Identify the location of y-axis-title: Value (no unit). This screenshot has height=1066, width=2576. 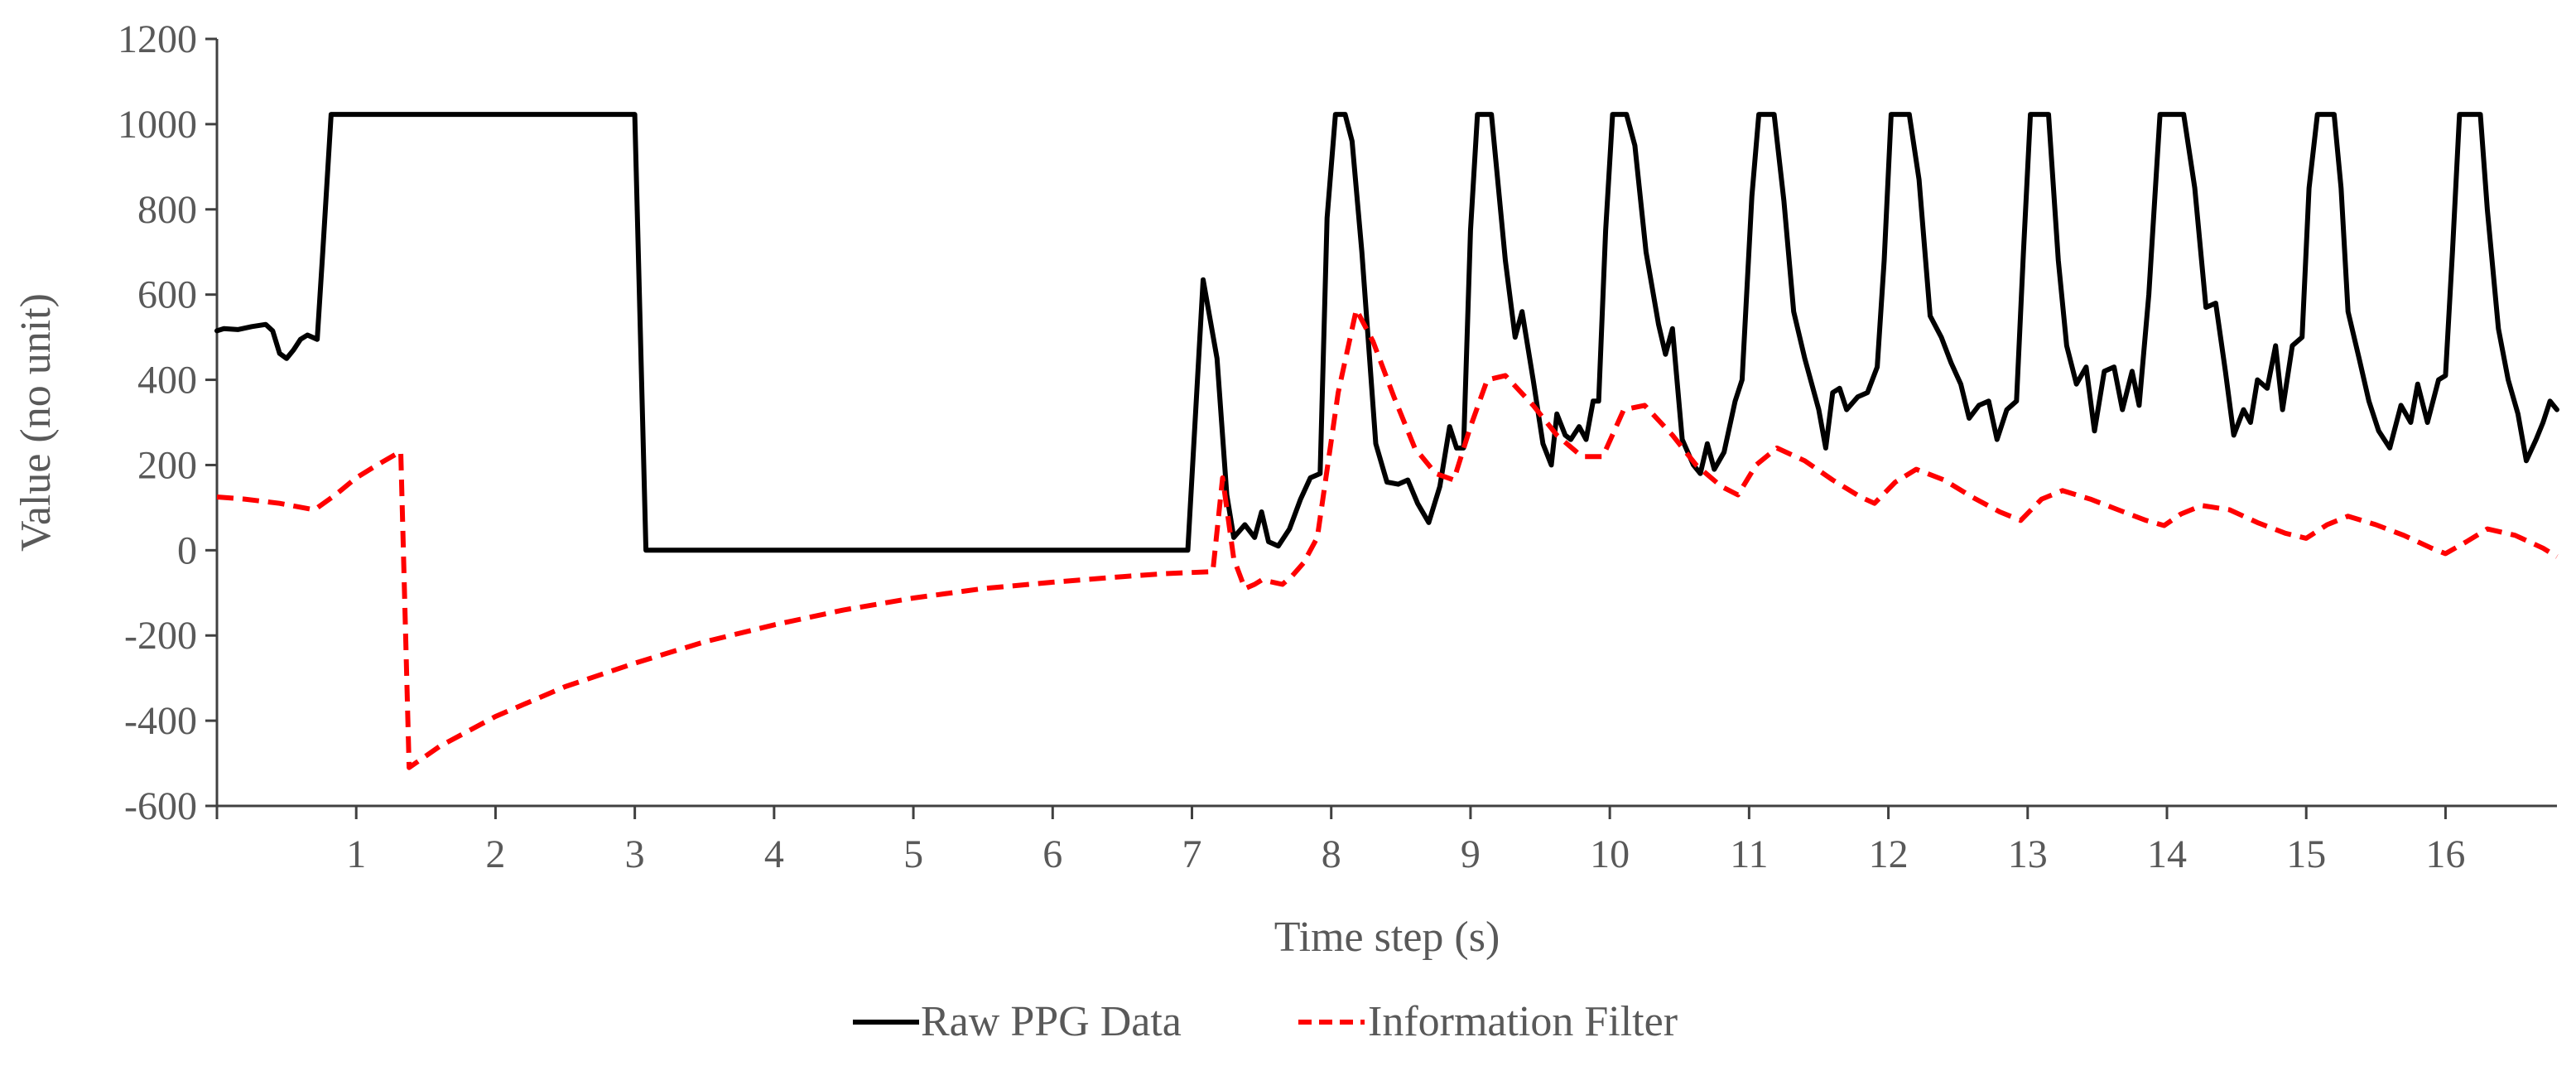
(36, 422).